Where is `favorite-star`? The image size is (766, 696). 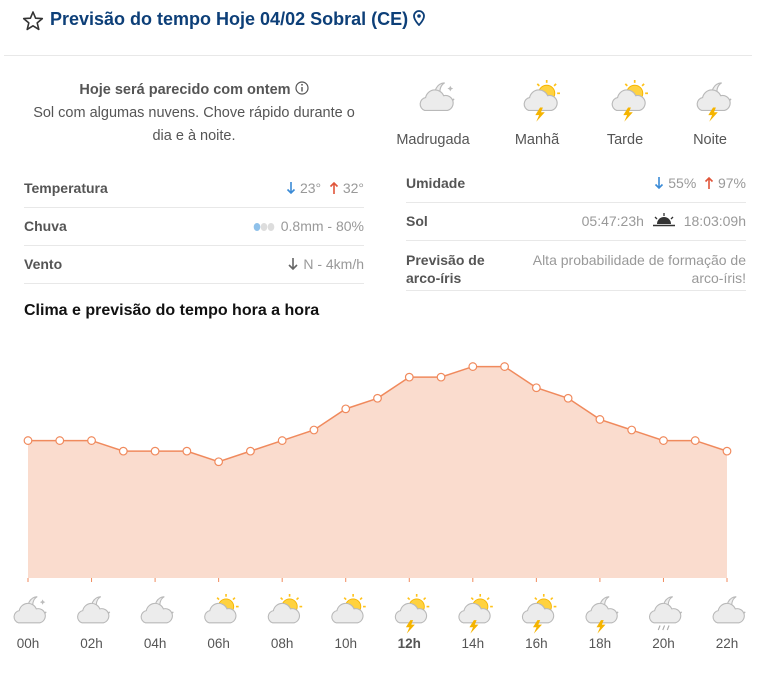 favorite-star is located at coordinates (33, 21).